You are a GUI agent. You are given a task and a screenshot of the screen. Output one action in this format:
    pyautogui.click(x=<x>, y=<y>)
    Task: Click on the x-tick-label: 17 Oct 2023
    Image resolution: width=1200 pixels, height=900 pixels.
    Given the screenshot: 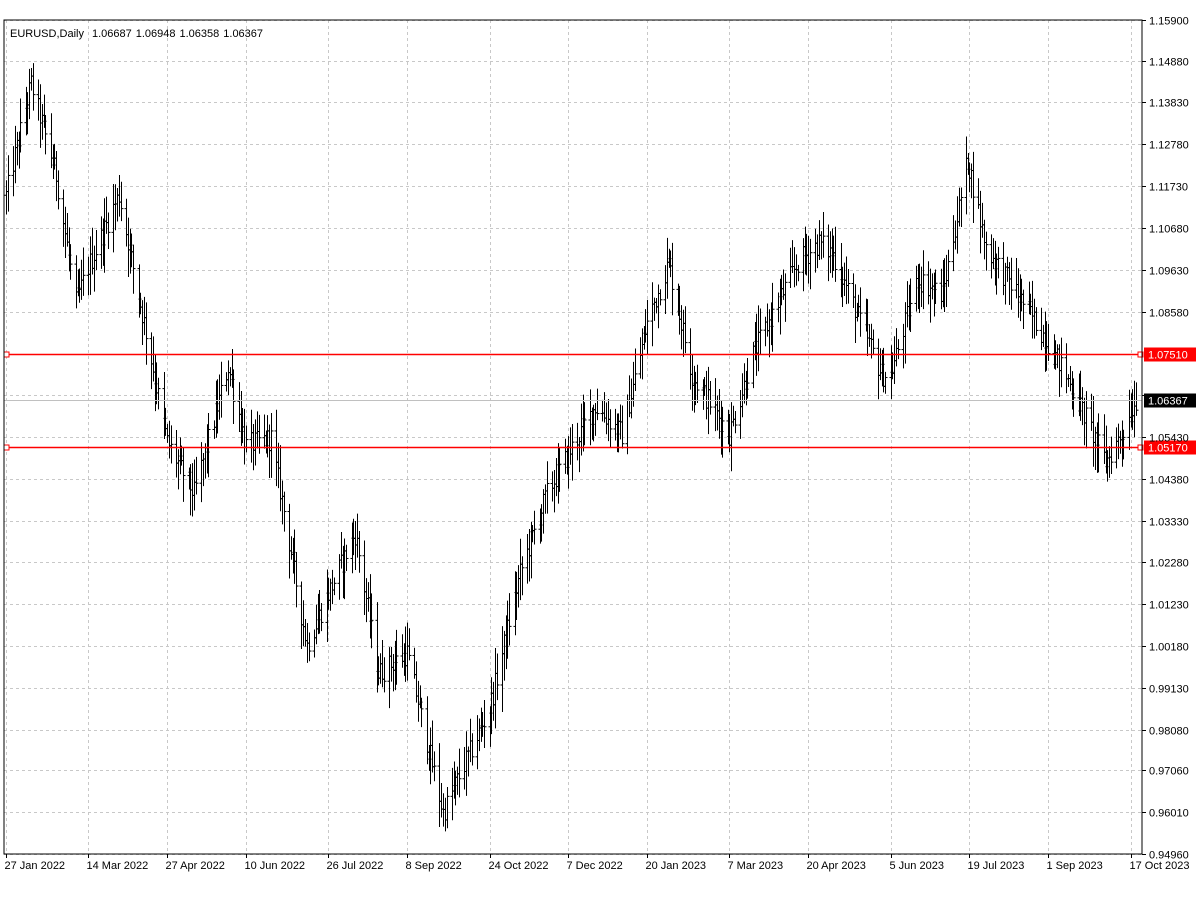 What is the action you would take?
    pyautogui.click(x=1160, y=866)
    